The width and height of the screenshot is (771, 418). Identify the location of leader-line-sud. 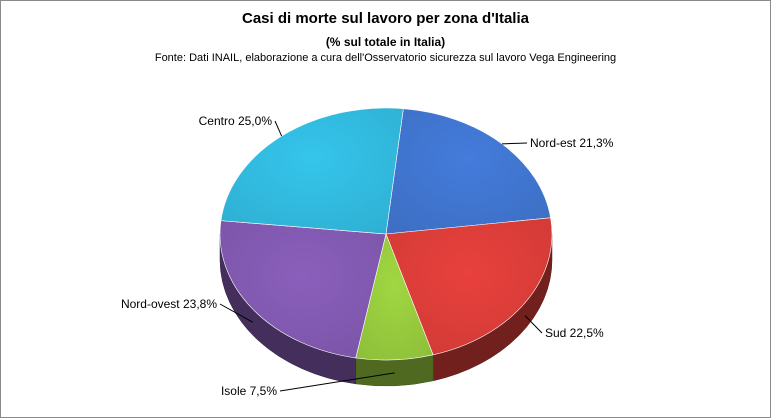
(533, 324).